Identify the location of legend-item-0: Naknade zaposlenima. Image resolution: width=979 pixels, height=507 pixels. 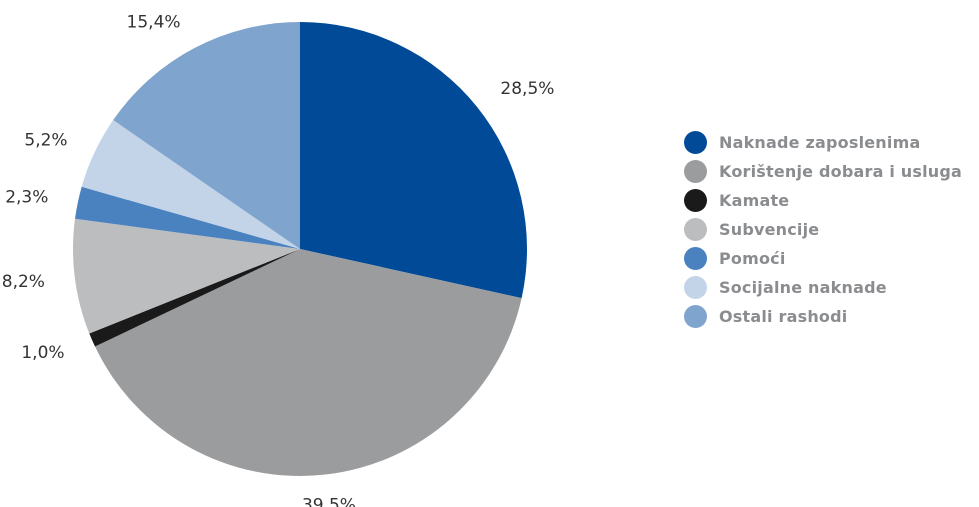
(823, 142).